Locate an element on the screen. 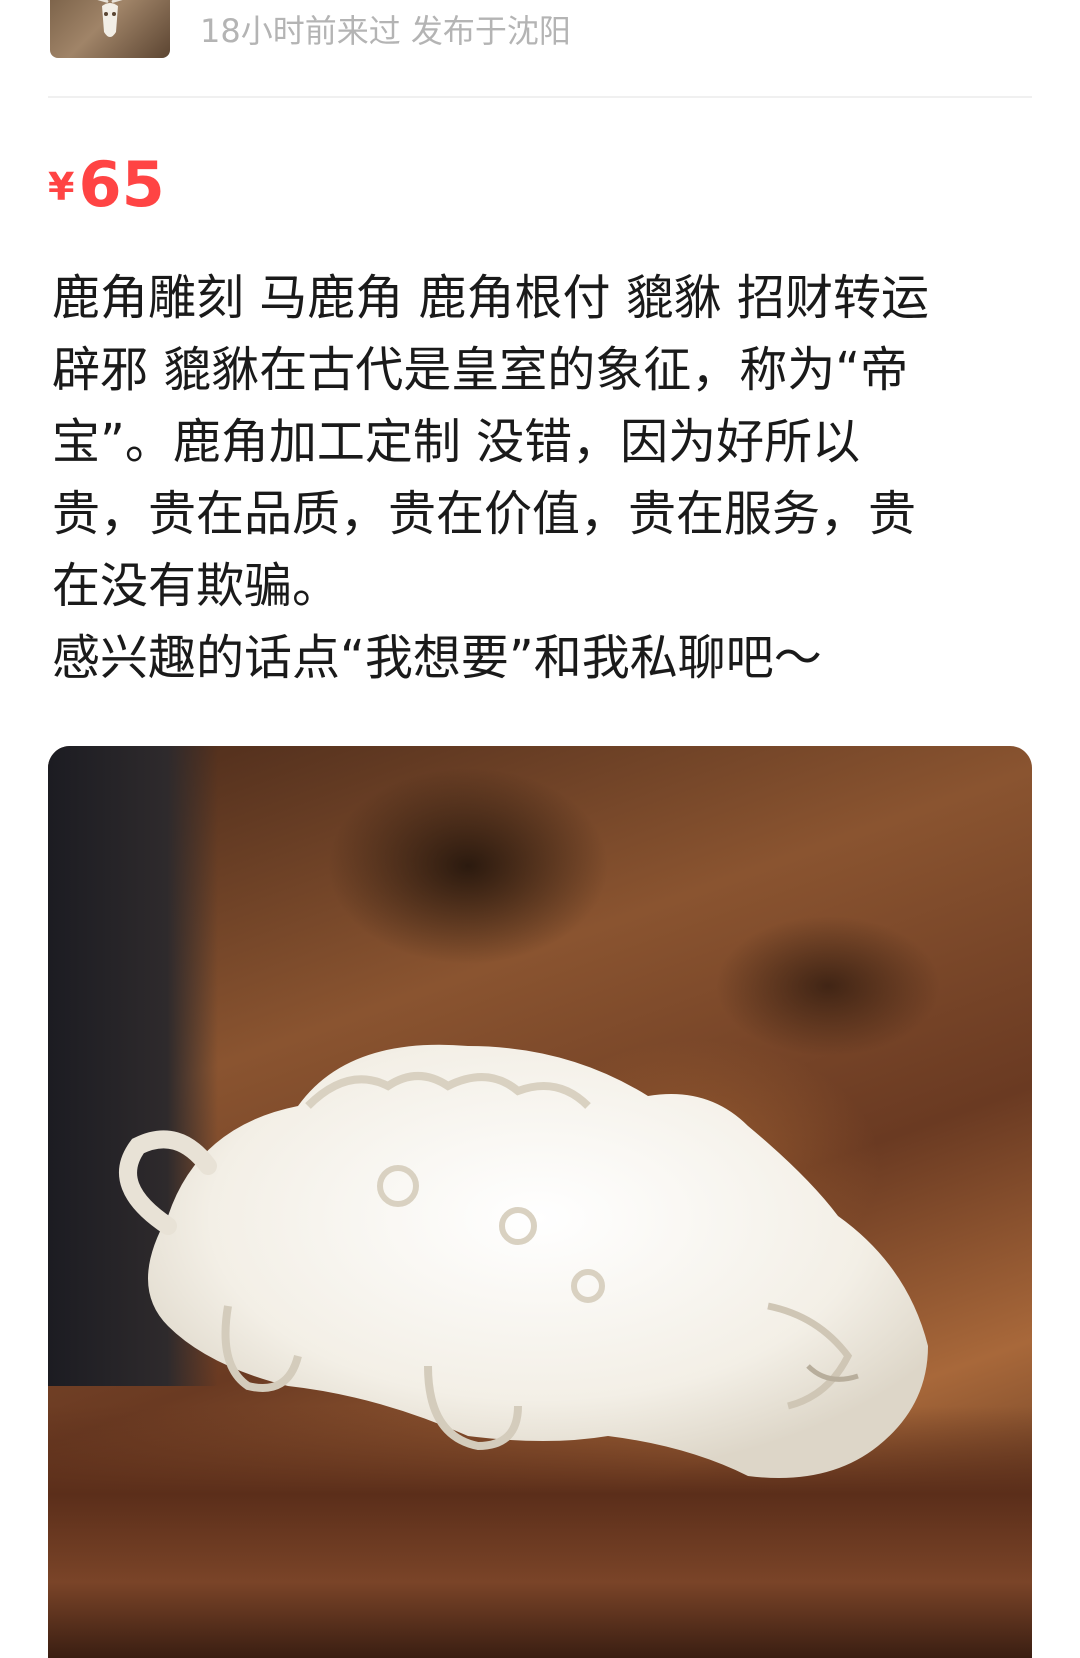 This screenshot has height=1658, width=1080. seller-meta: 18小时前来过 发布于沈阳 is located at coordinates (385, 31).